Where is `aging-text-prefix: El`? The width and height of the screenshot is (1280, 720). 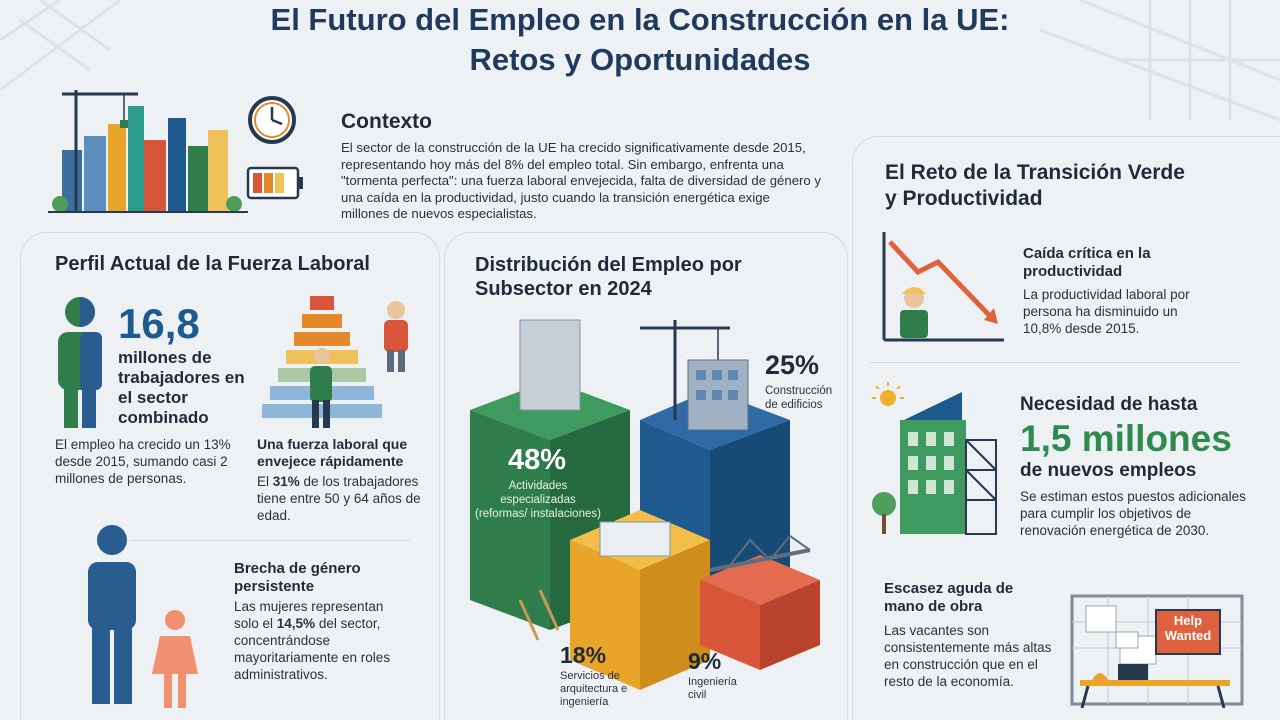
aging-text-prefix: El is located at coordinates (265, 481).